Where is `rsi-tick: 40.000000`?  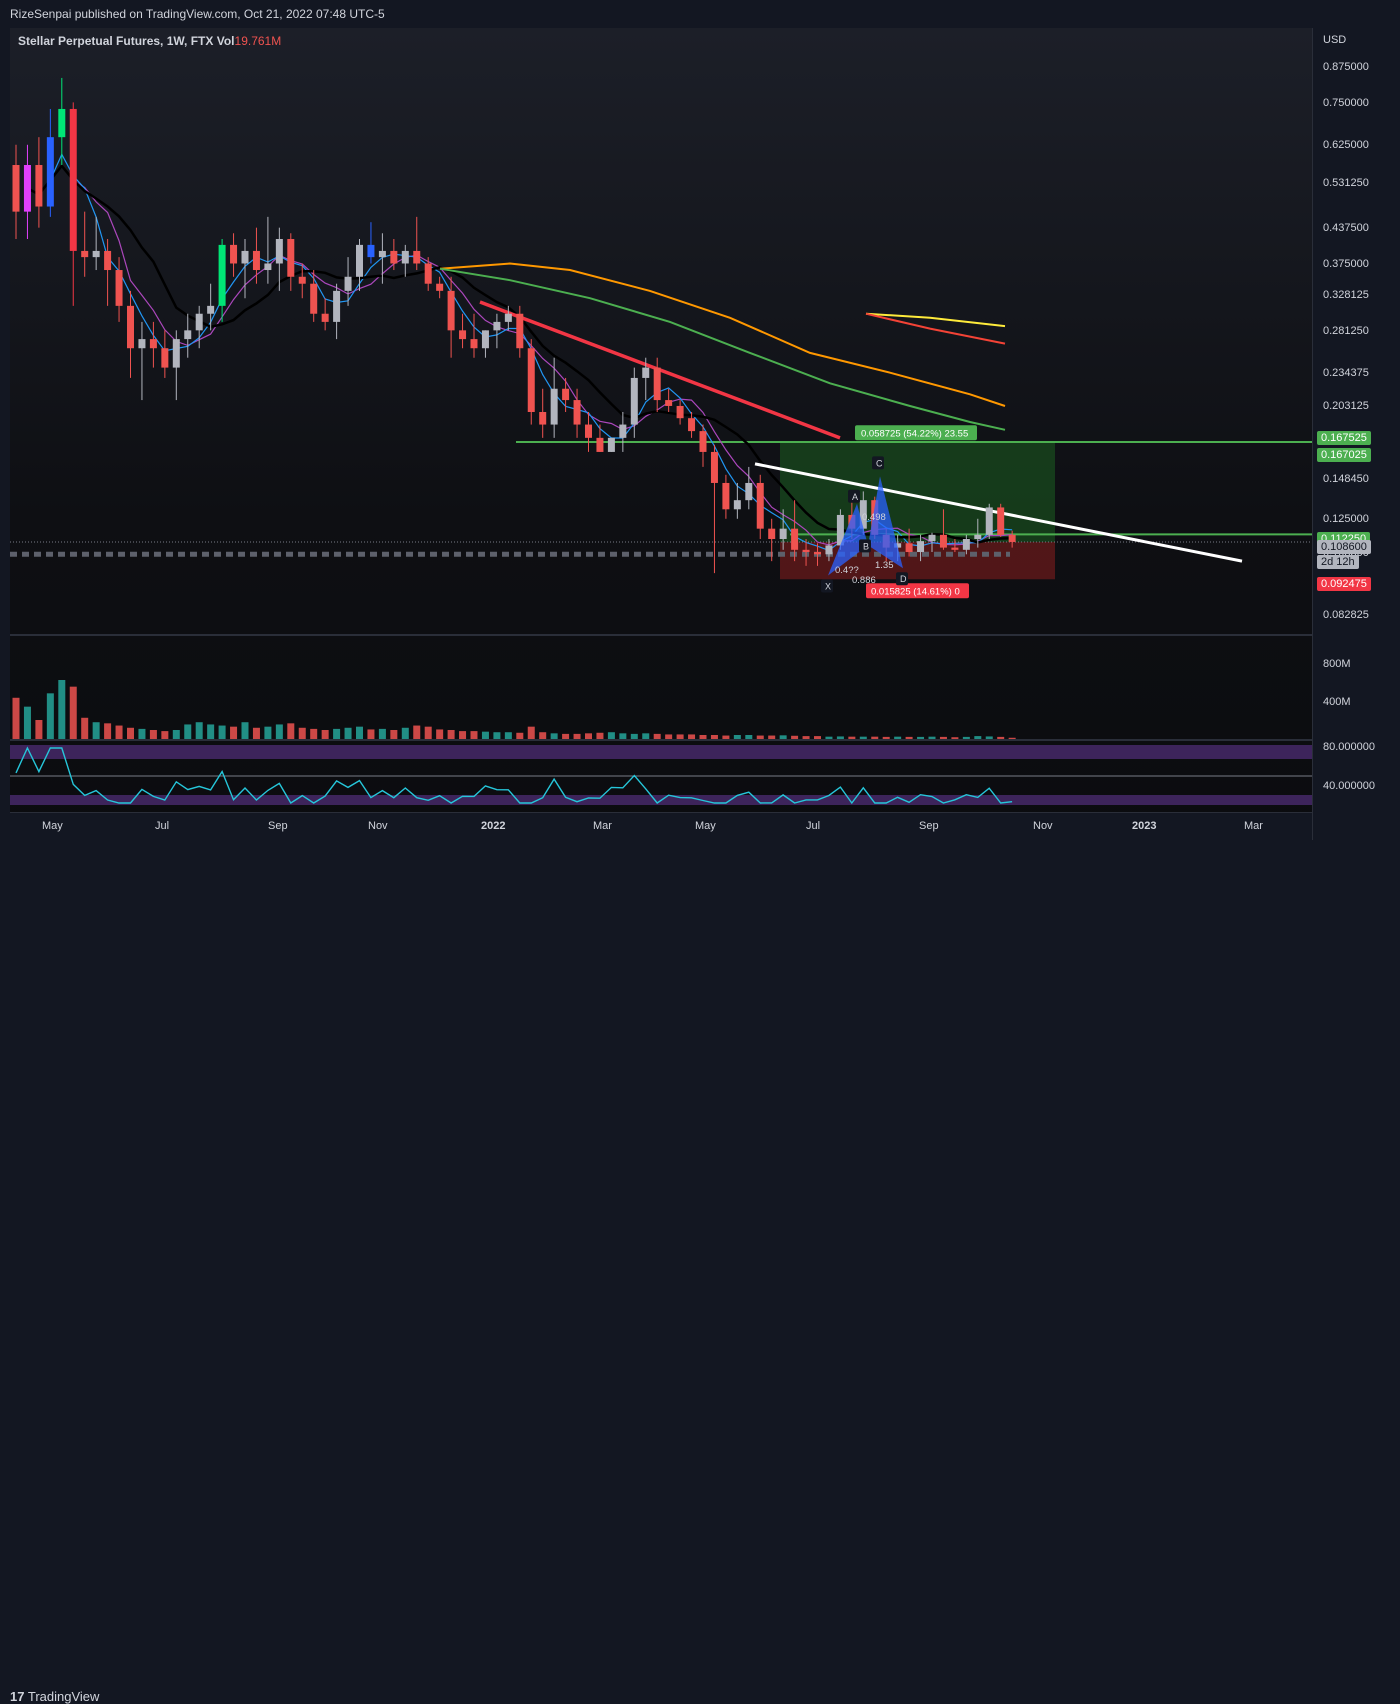 rsi-tick: 40.000000 is located at coordinates (1349, 786).